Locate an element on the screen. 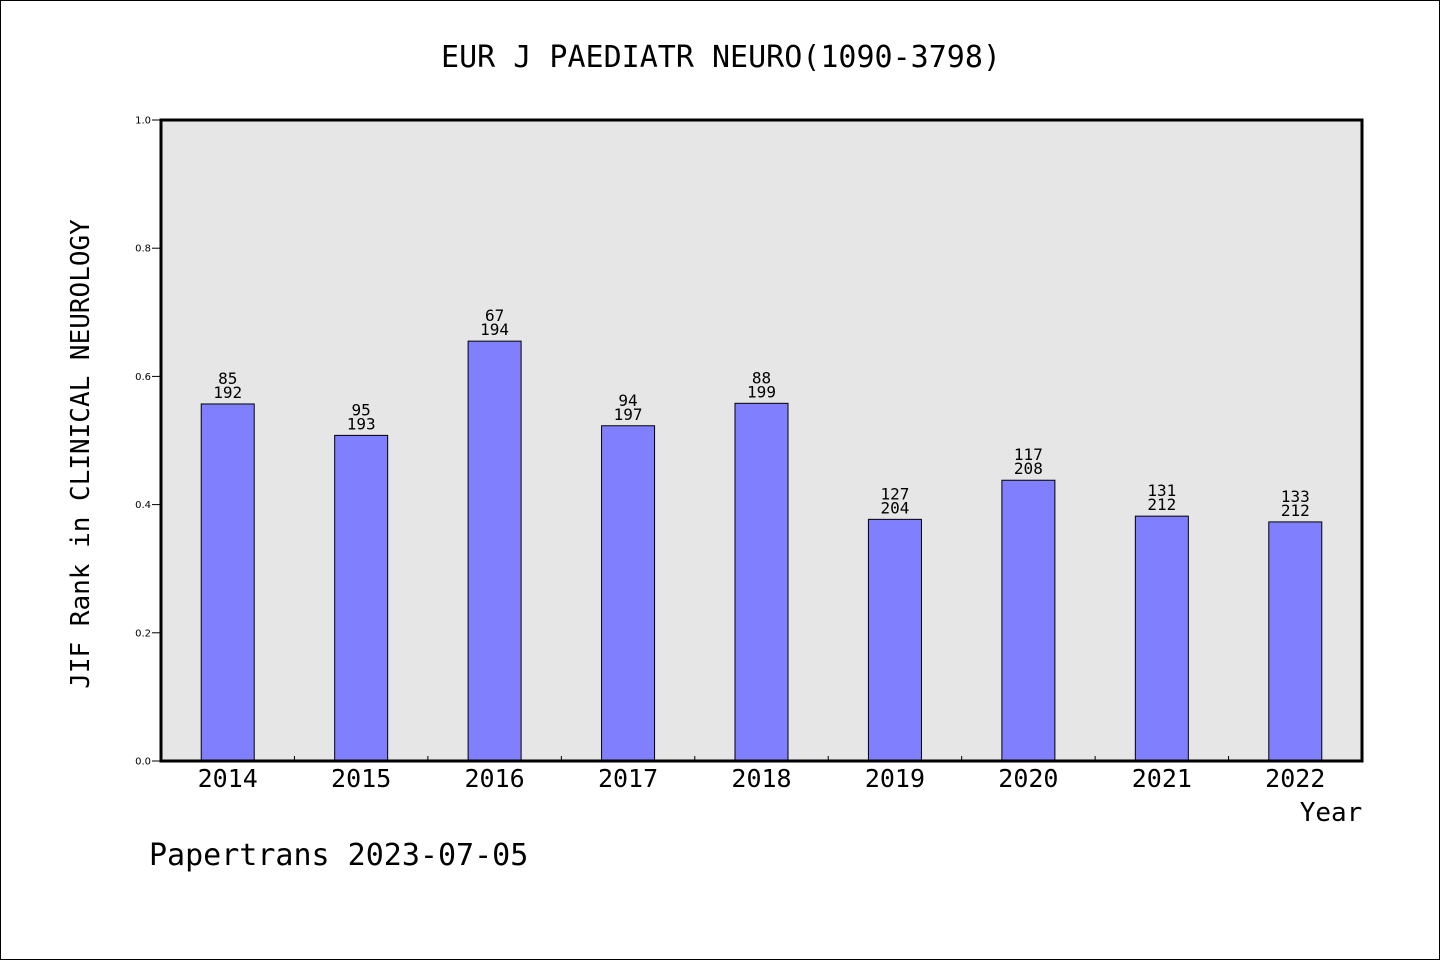 The height and width of the screenshot is (960, 1440). bar-total-label: 197 is located at coordinates (628, 414).